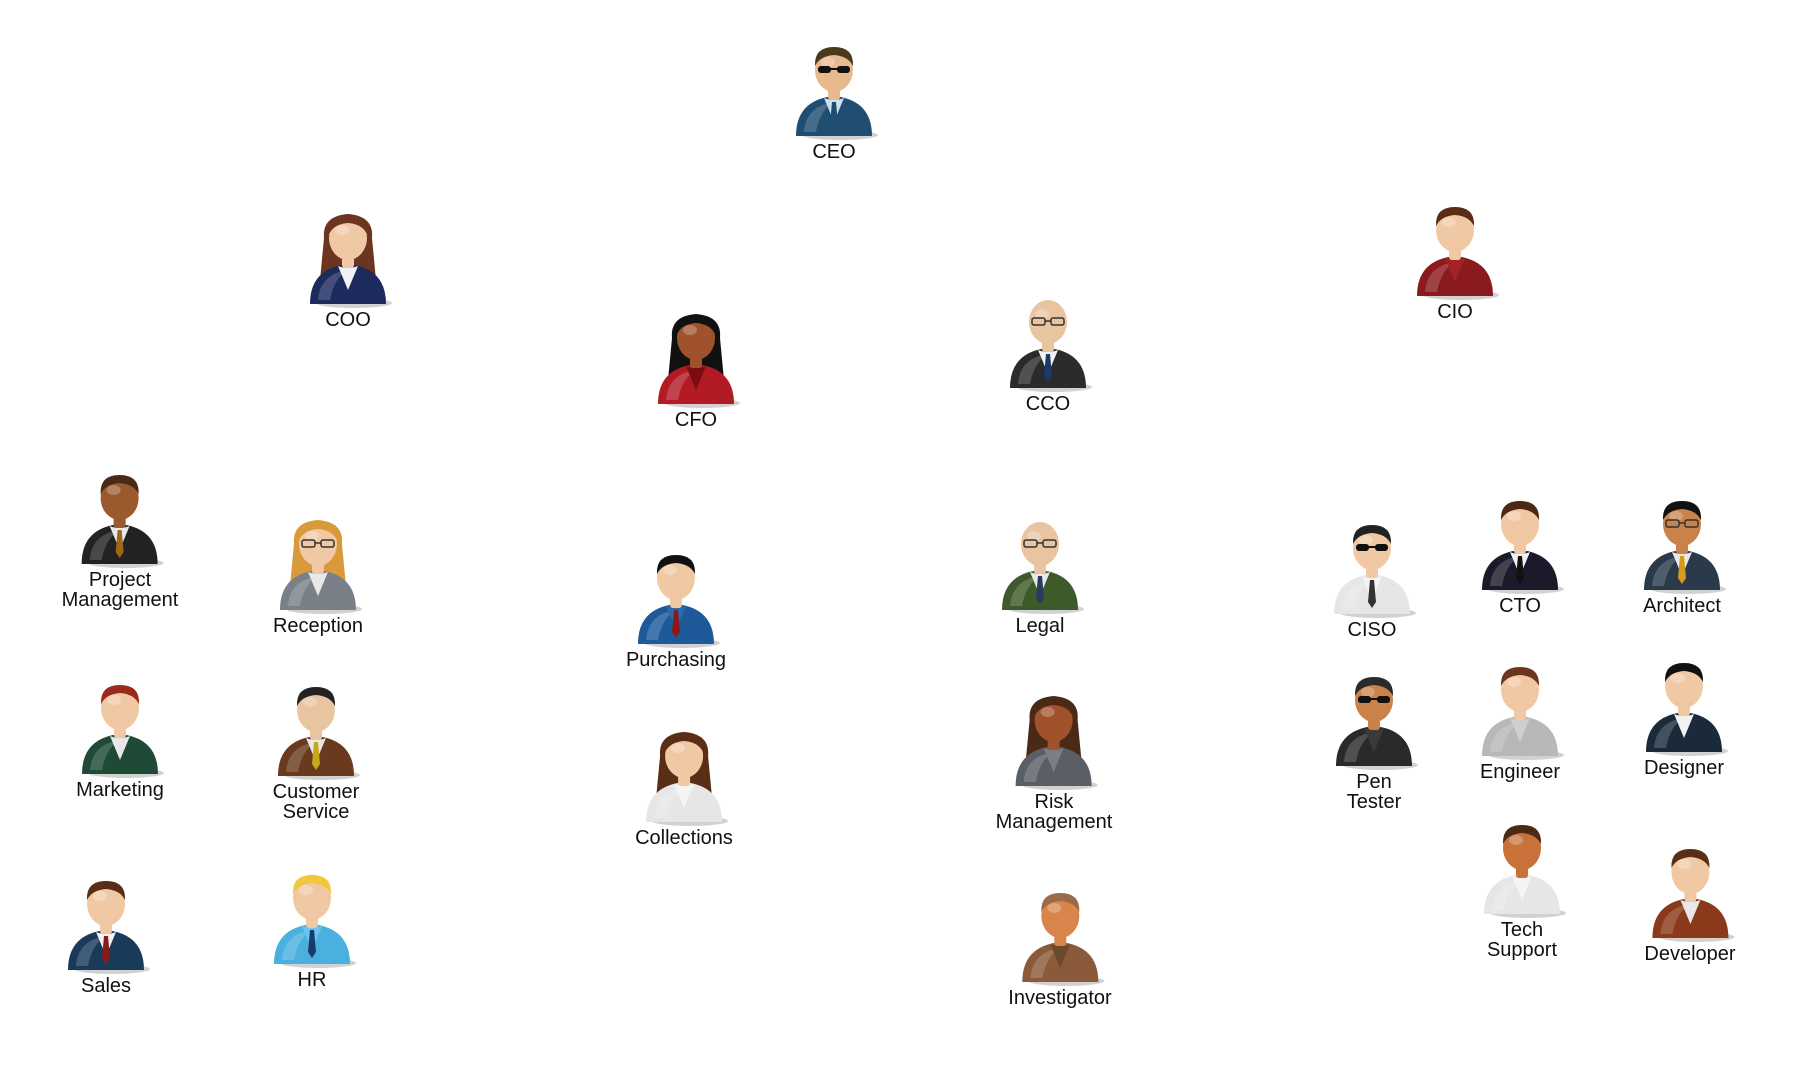 The height and width of the screenshot is (1080, 1800). What do you see at coordinates (1684, 768) in the screenshot?
I see `role-label-designer: Designer` at bounding box center [1684, 768].